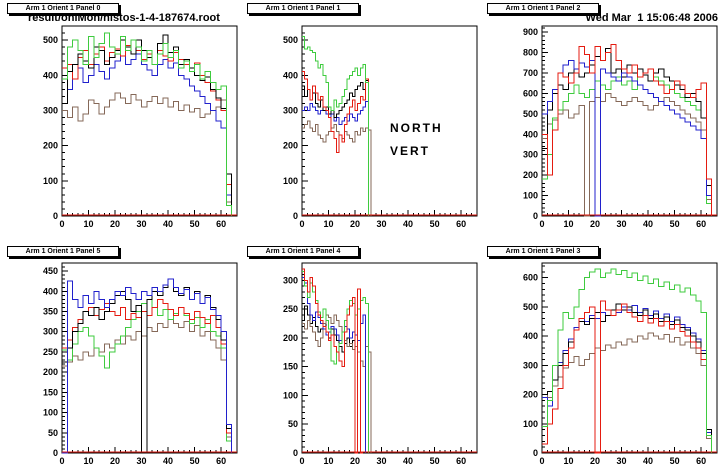 This screenshot has width=720, height=474. What do you see at coordinates (303, 8) in the screenshot?
I see `pad-title-1: Arm 1 Orient 1 Panel 1` at bounding box center [303, 8].